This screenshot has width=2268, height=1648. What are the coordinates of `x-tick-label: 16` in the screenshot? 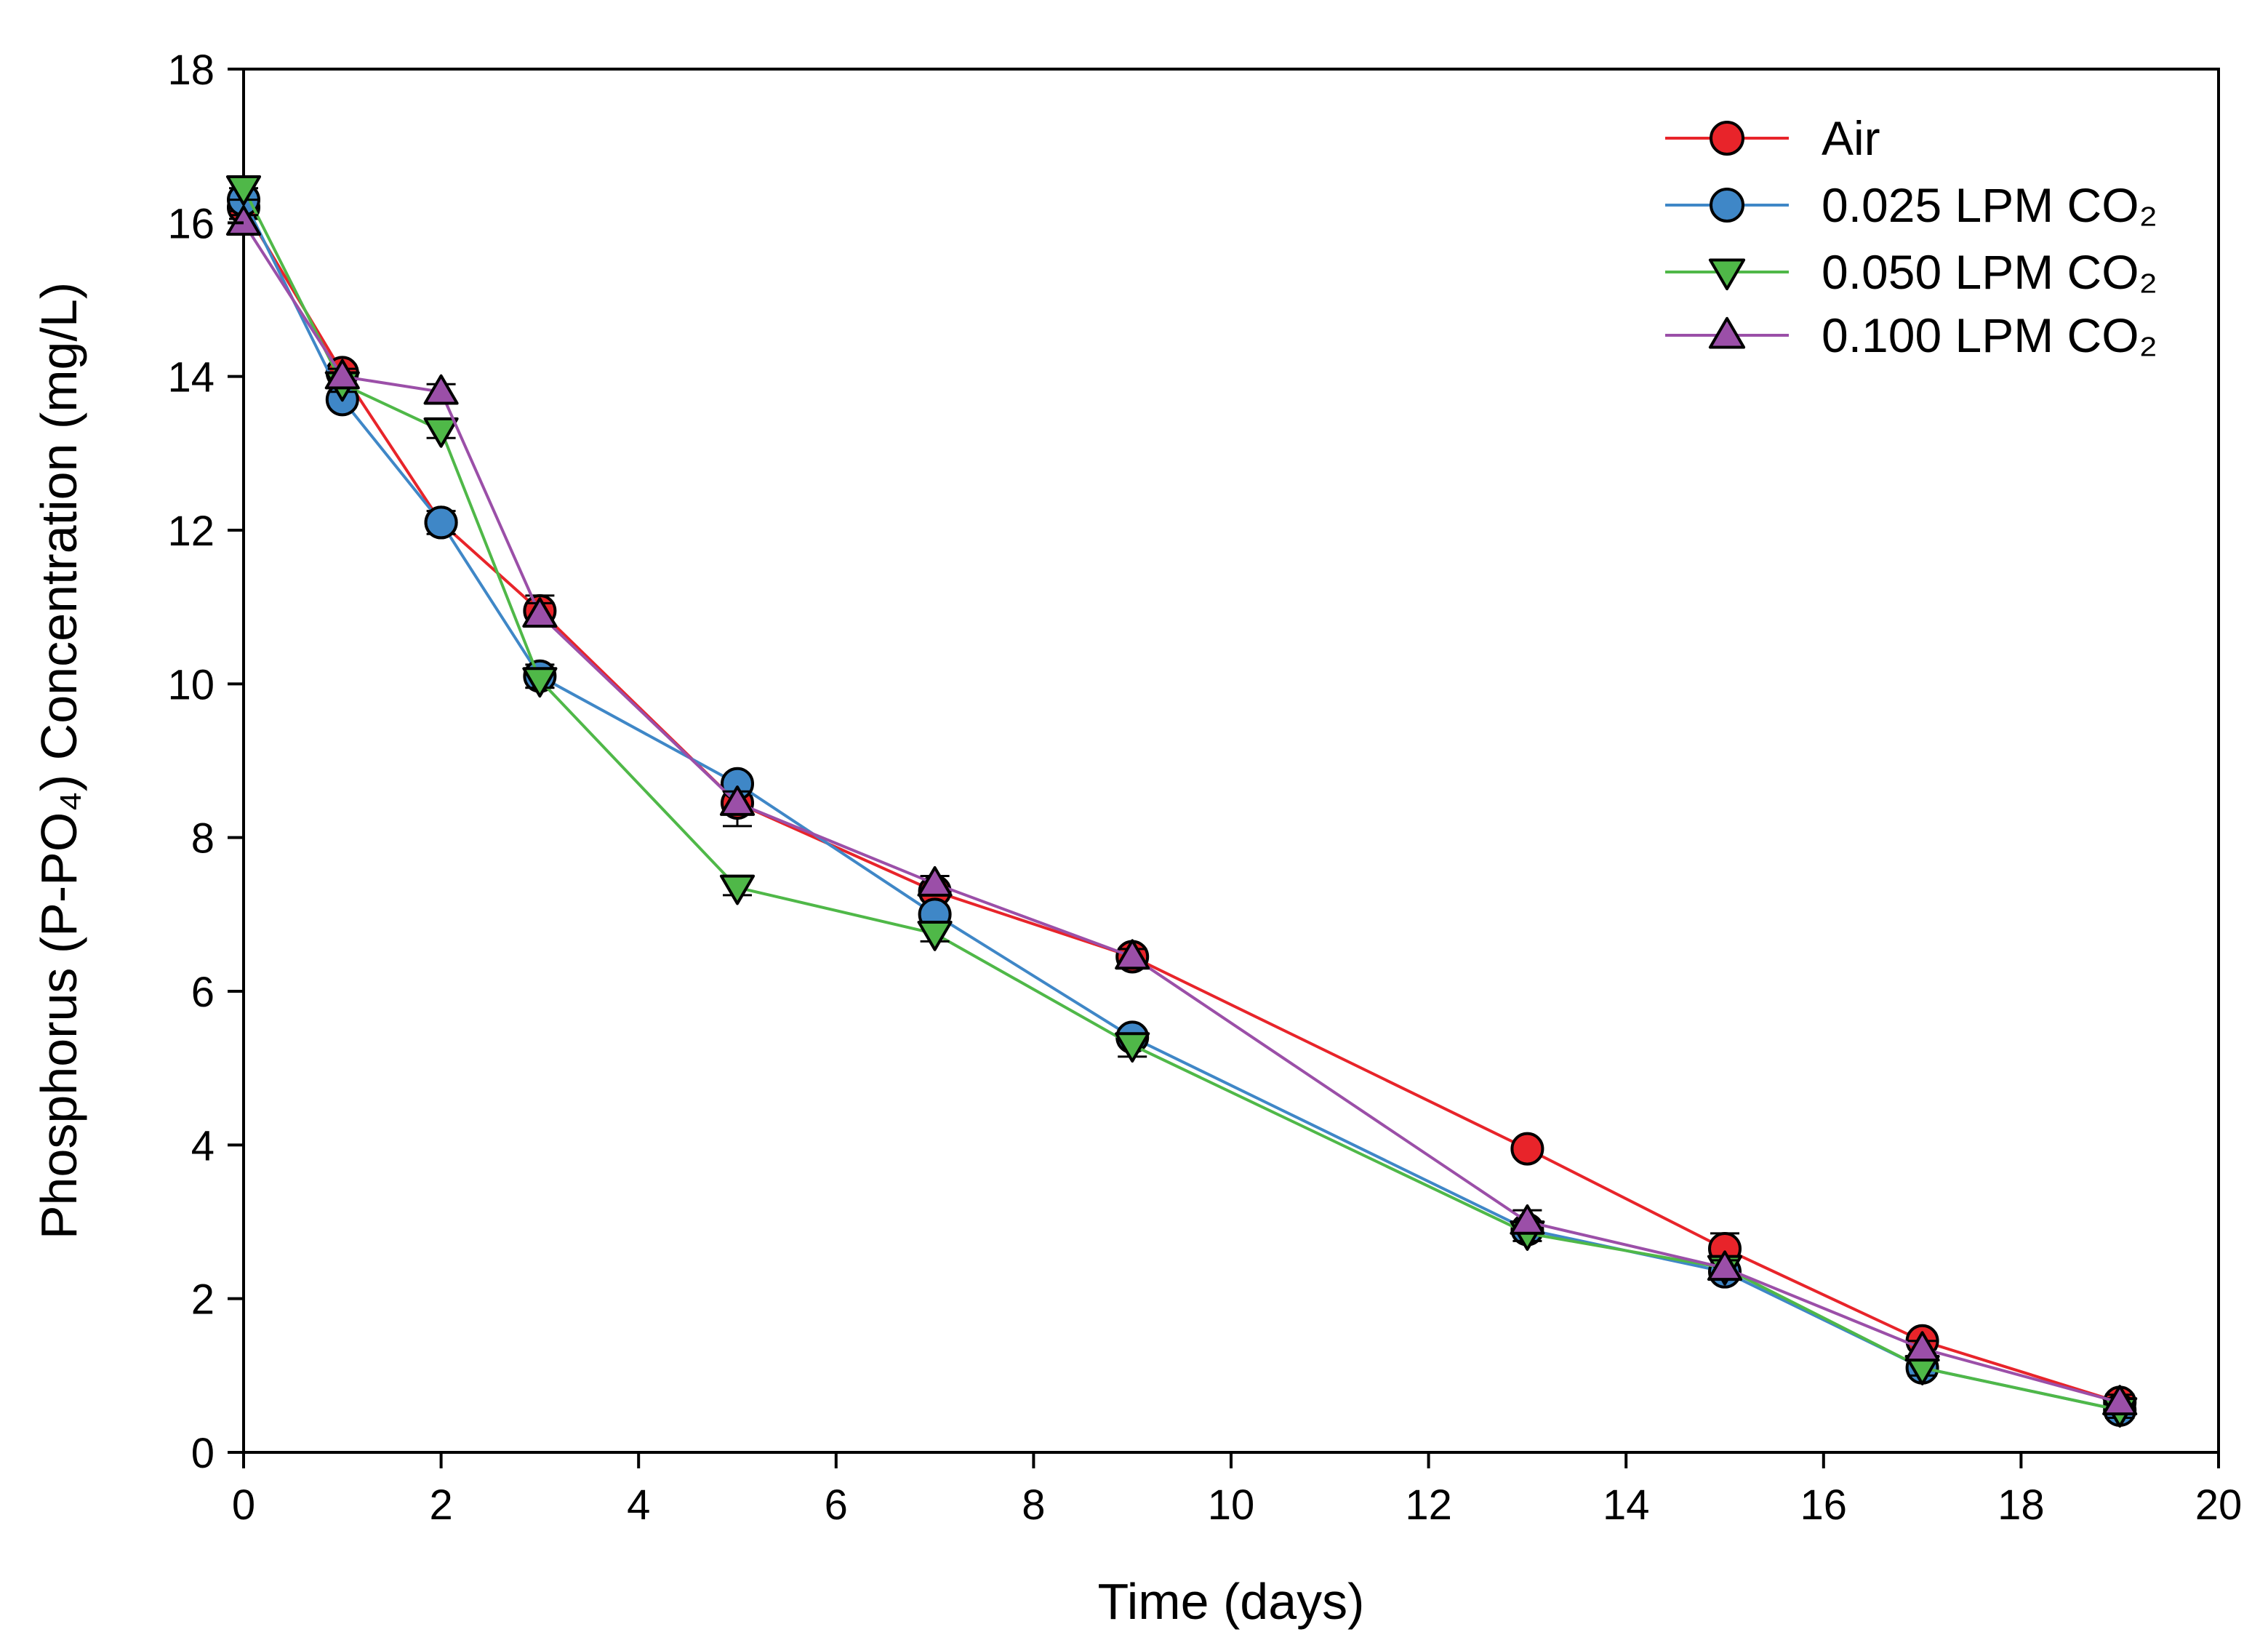 It's located at (1824, 1505).